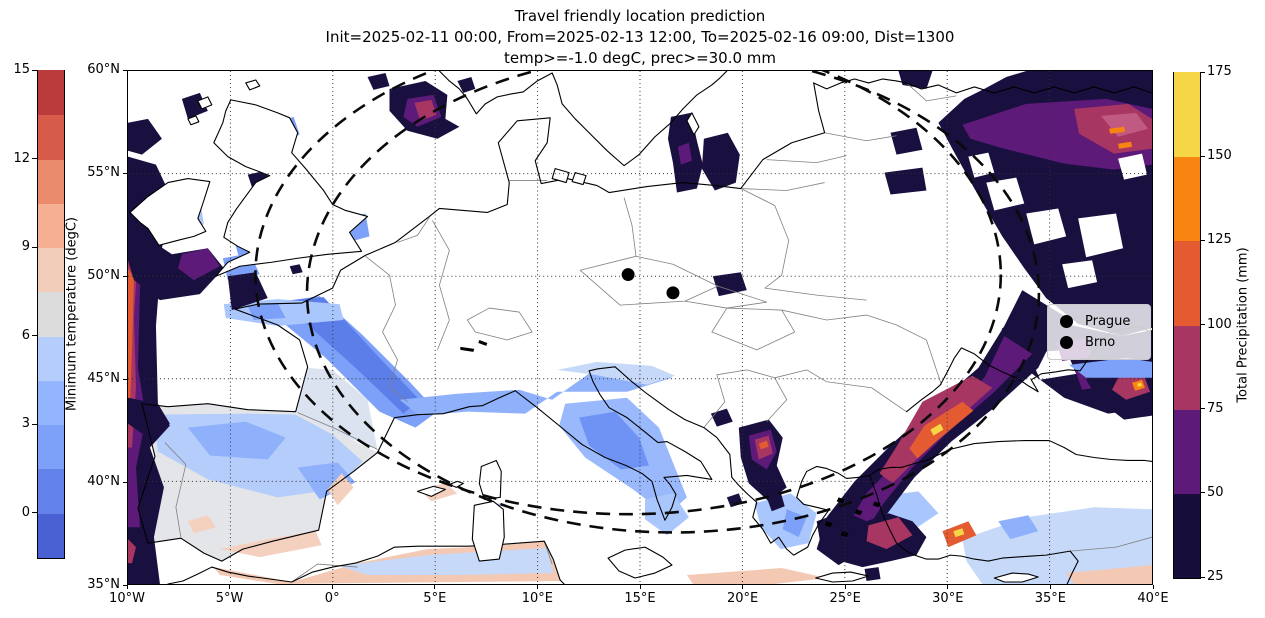  What do you see at coordinates (742, 598) in the screenshot?
I see `x-tick-label: 20°E` at bounding box center [742, 598].